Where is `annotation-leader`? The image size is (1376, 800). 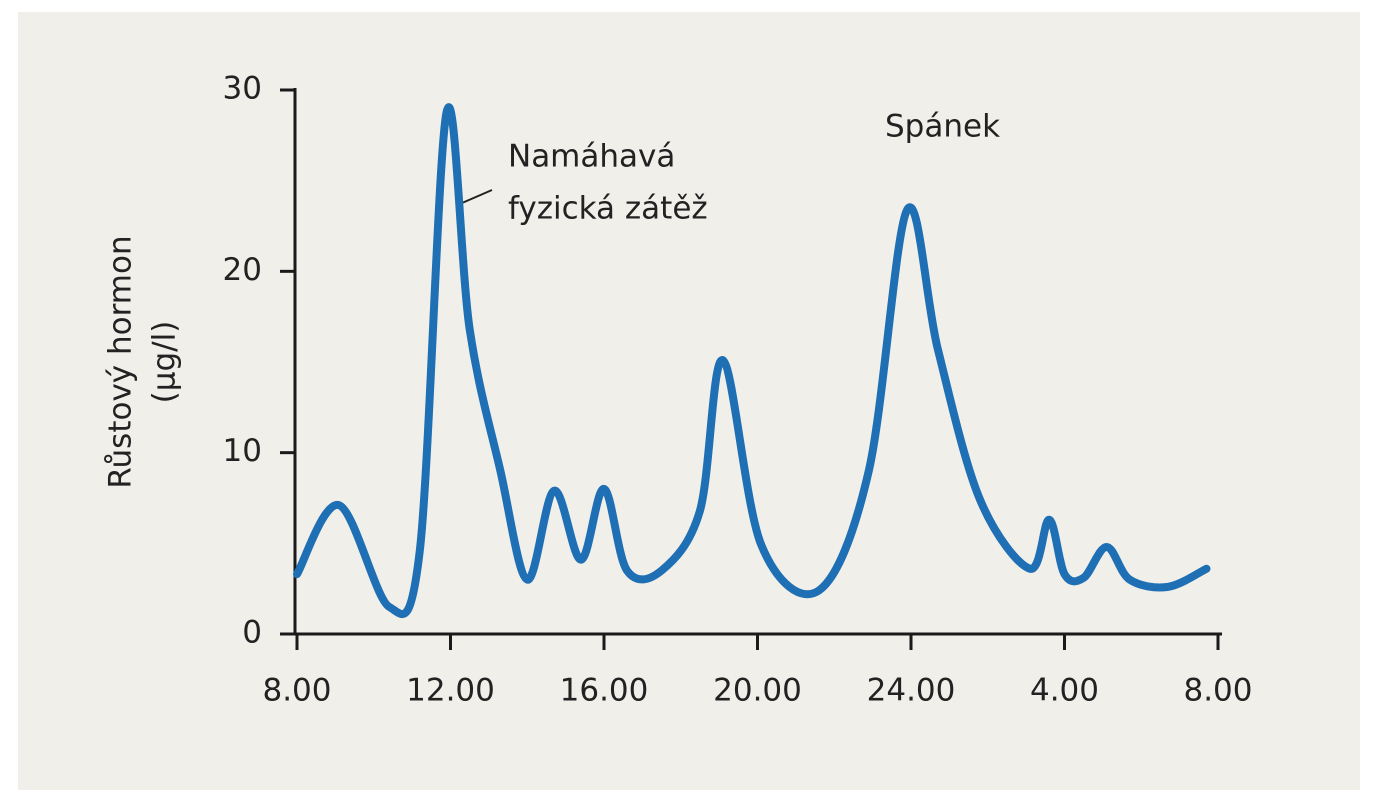
annotation-leader is located at coordinates (477, 196).